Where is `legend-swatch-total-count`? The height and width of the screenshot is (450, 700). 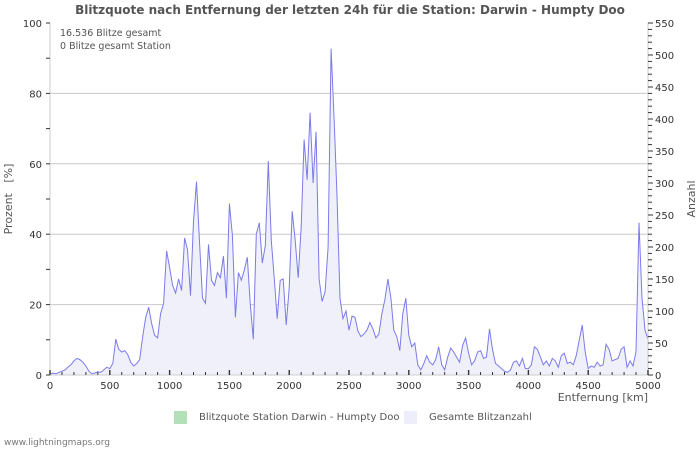
legend-swatch-total-count is located at coordinates (410, 417).